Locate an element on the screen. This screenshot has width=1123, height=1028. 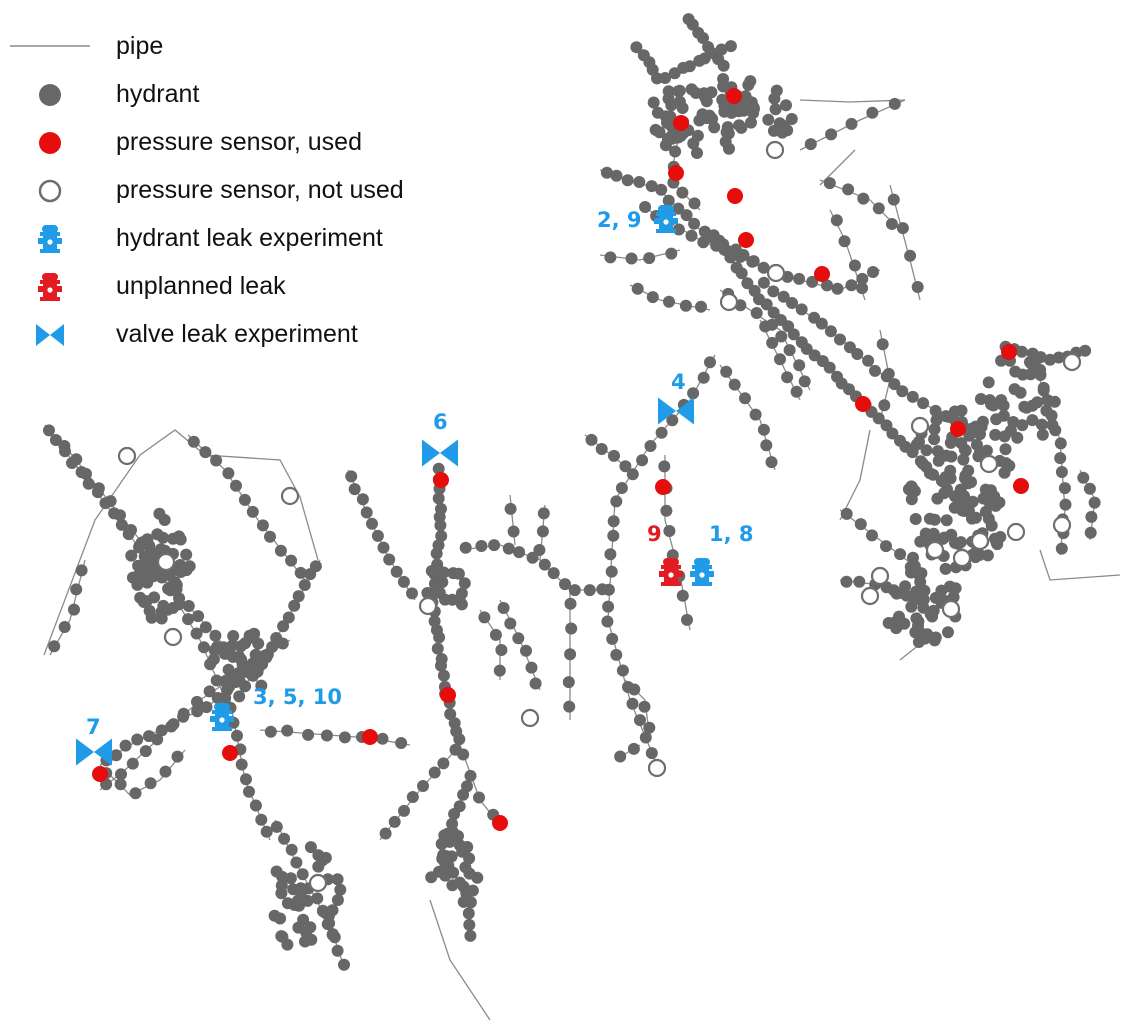
red-dot-icon is located at coordinates (50, 143).